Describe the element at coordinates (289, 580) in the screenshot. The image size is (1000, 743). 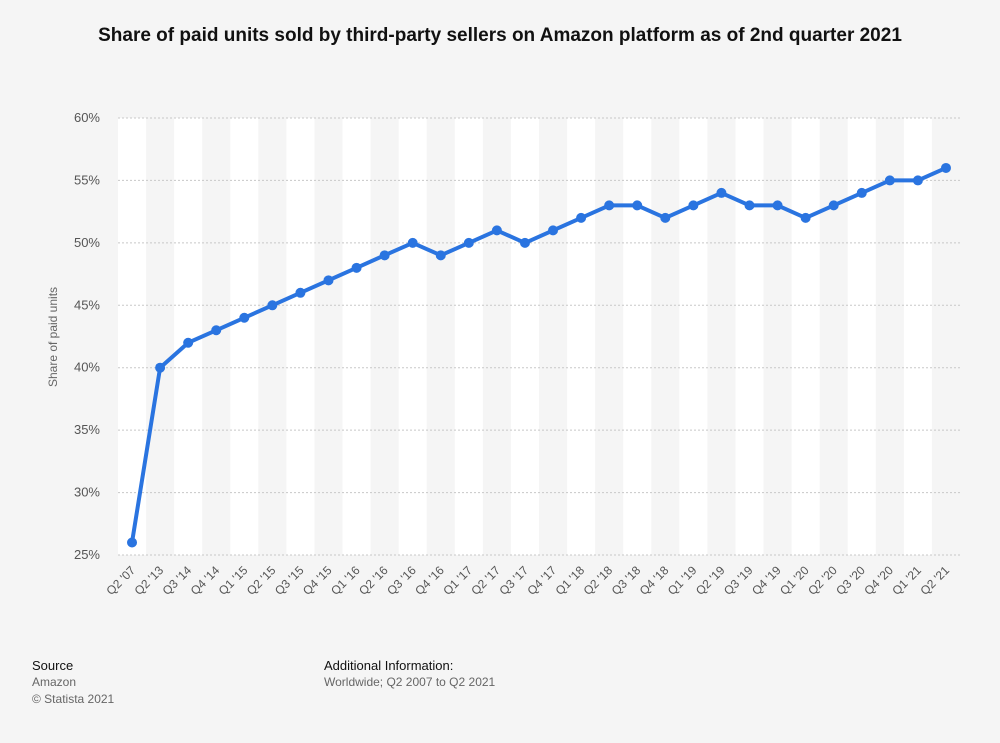
I see `x-tick-label: Q3 '15` at that location.